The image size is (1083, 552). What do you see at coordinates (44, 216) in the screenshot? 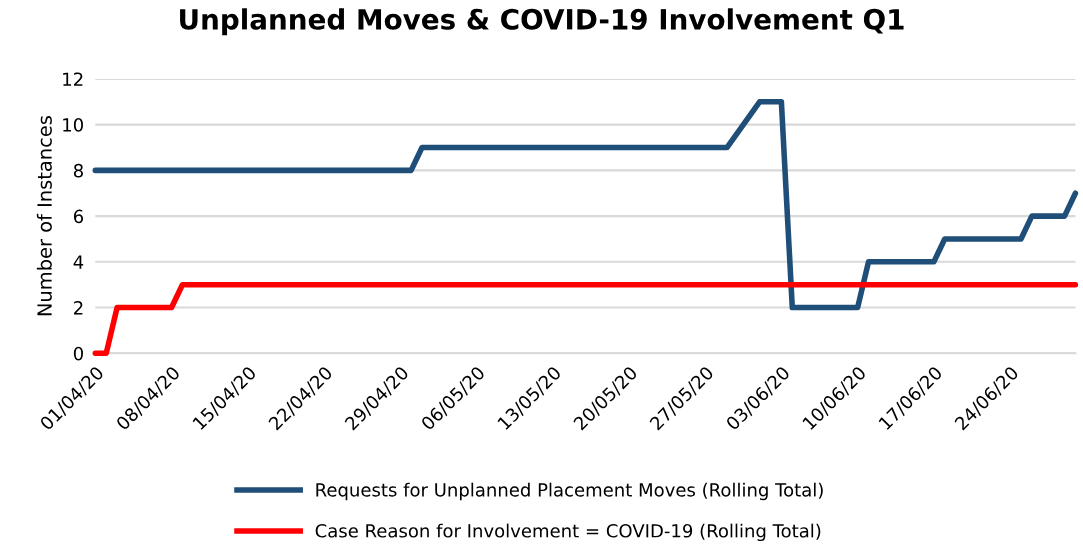
I see `y-axis-title: Number of Instances` at bounding box center [44, 216].